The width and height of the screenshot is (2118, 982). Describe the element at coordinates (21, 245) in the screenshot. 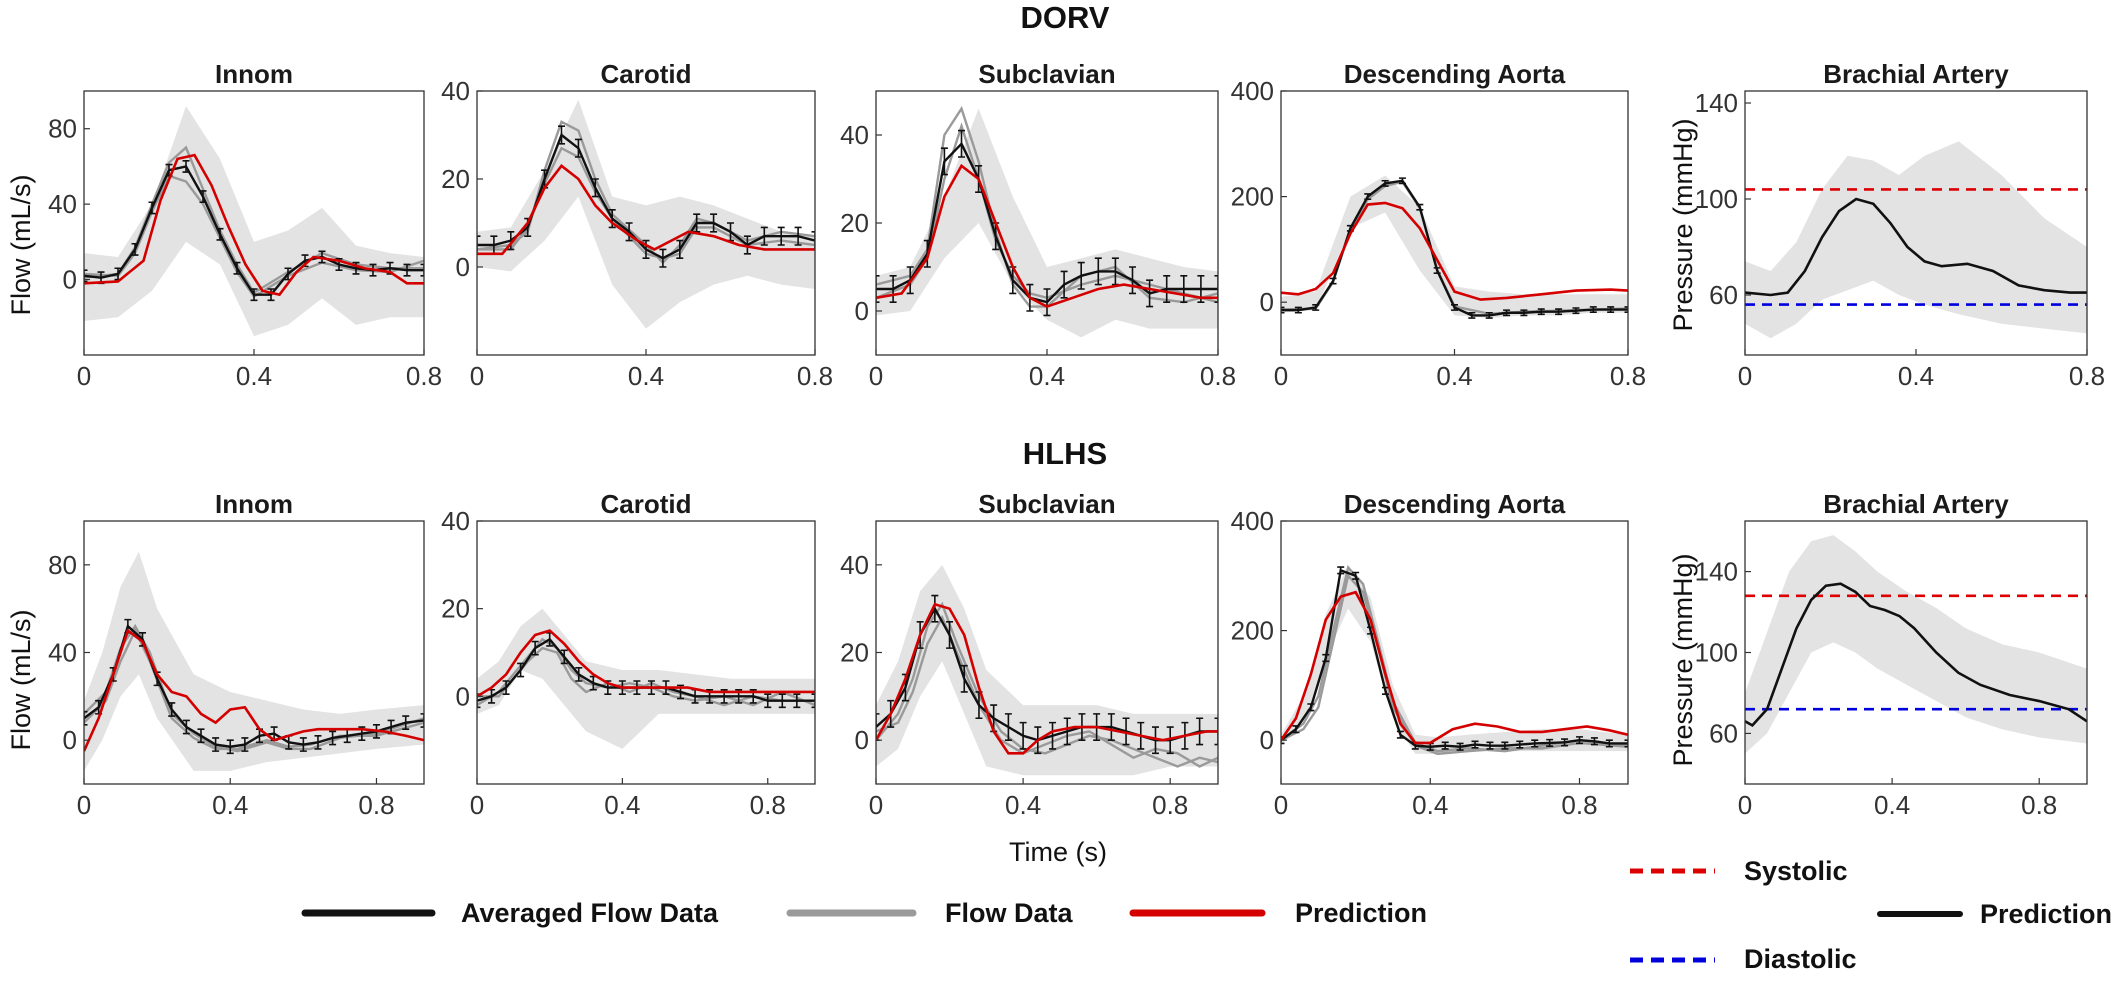

I see `flow-y-label-top: Flow (mL/s)` at that location.